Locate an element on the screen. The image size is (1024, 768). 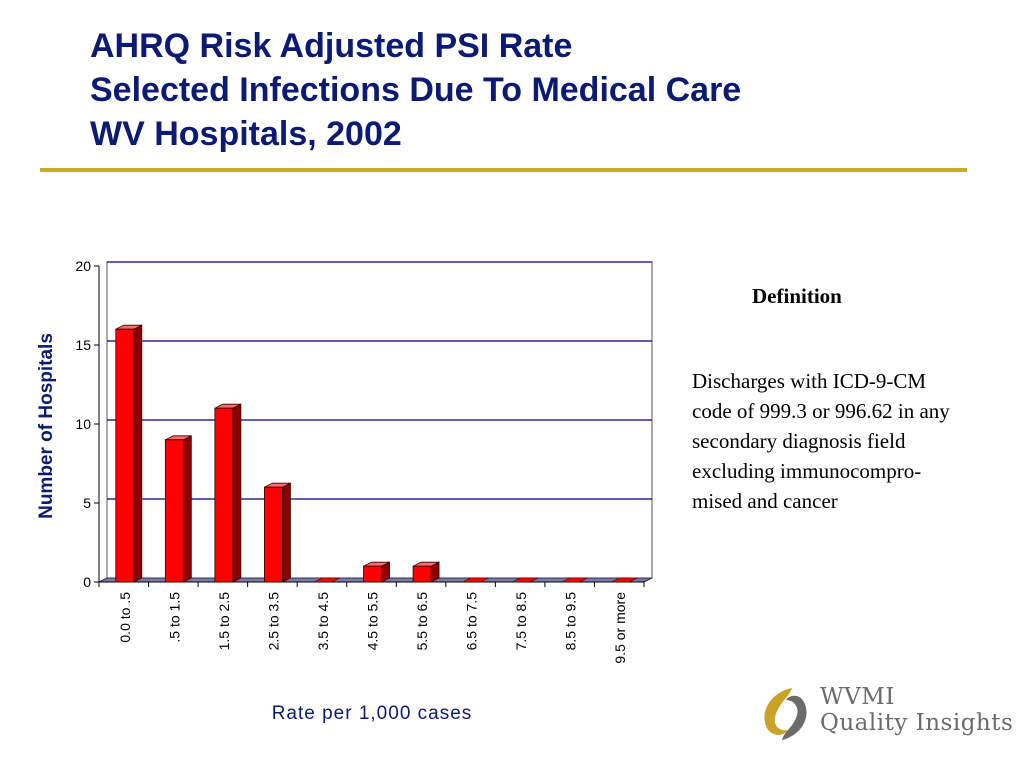
definition-line-5: mised and cancer is located at coordinates (765, 501).